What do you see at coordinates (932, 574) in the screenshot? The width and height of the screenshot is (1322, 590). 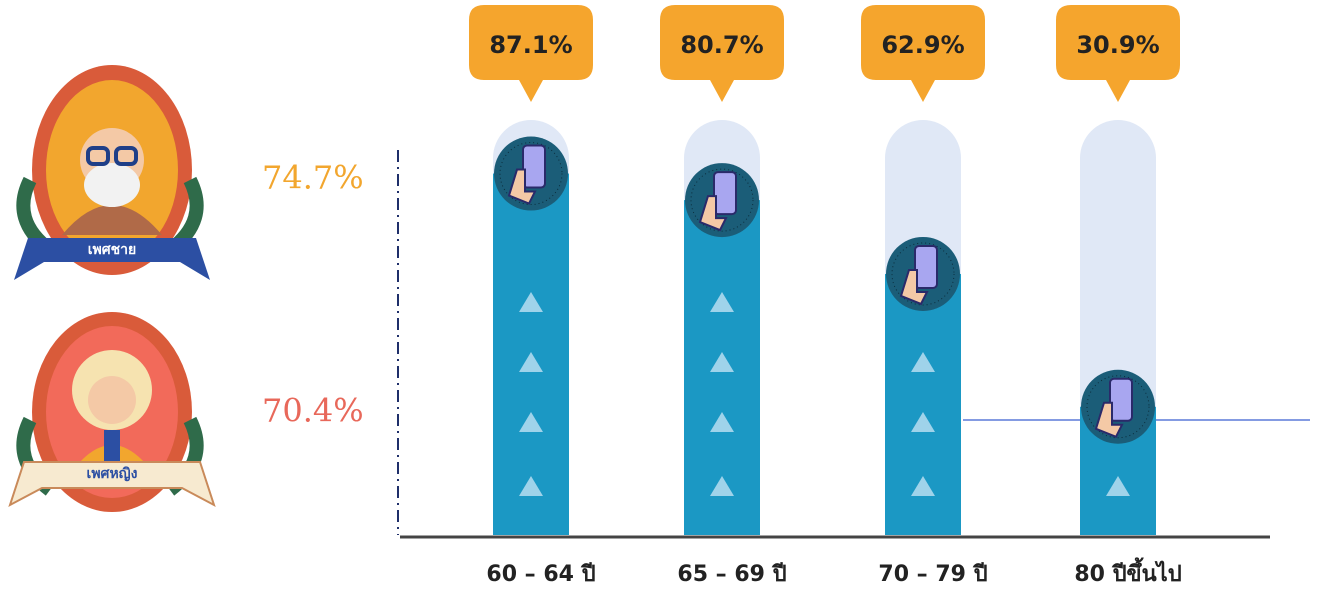 I see `x-tick-label: 70 – 79 ปี` at bounding box center [932, 574].